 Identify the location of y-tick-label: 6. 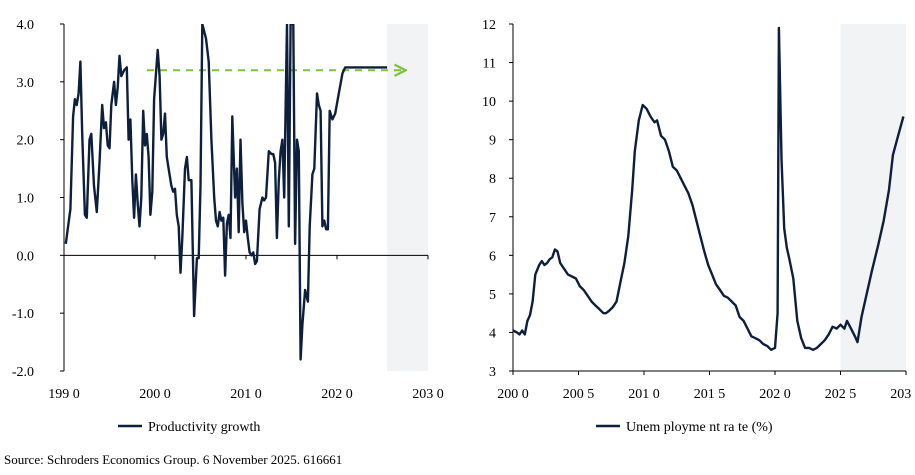
(492, 256).